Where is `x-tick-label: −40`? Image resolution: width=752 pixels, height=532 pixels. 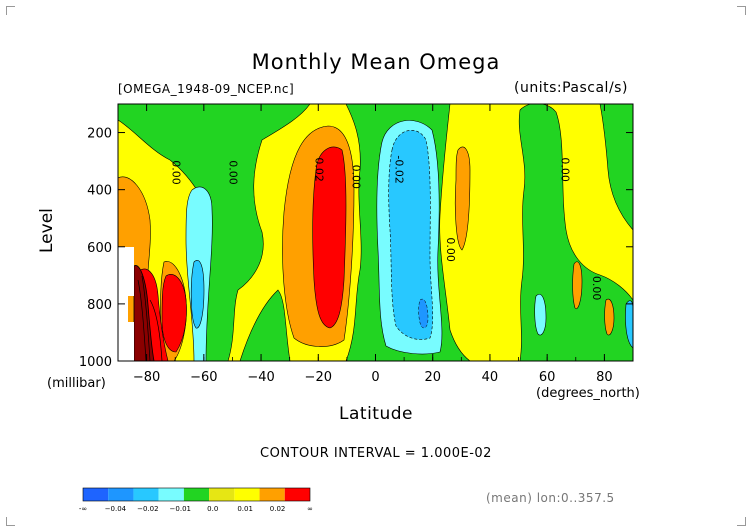 x-tick-label: −40 is located at coordinates (260, 377).